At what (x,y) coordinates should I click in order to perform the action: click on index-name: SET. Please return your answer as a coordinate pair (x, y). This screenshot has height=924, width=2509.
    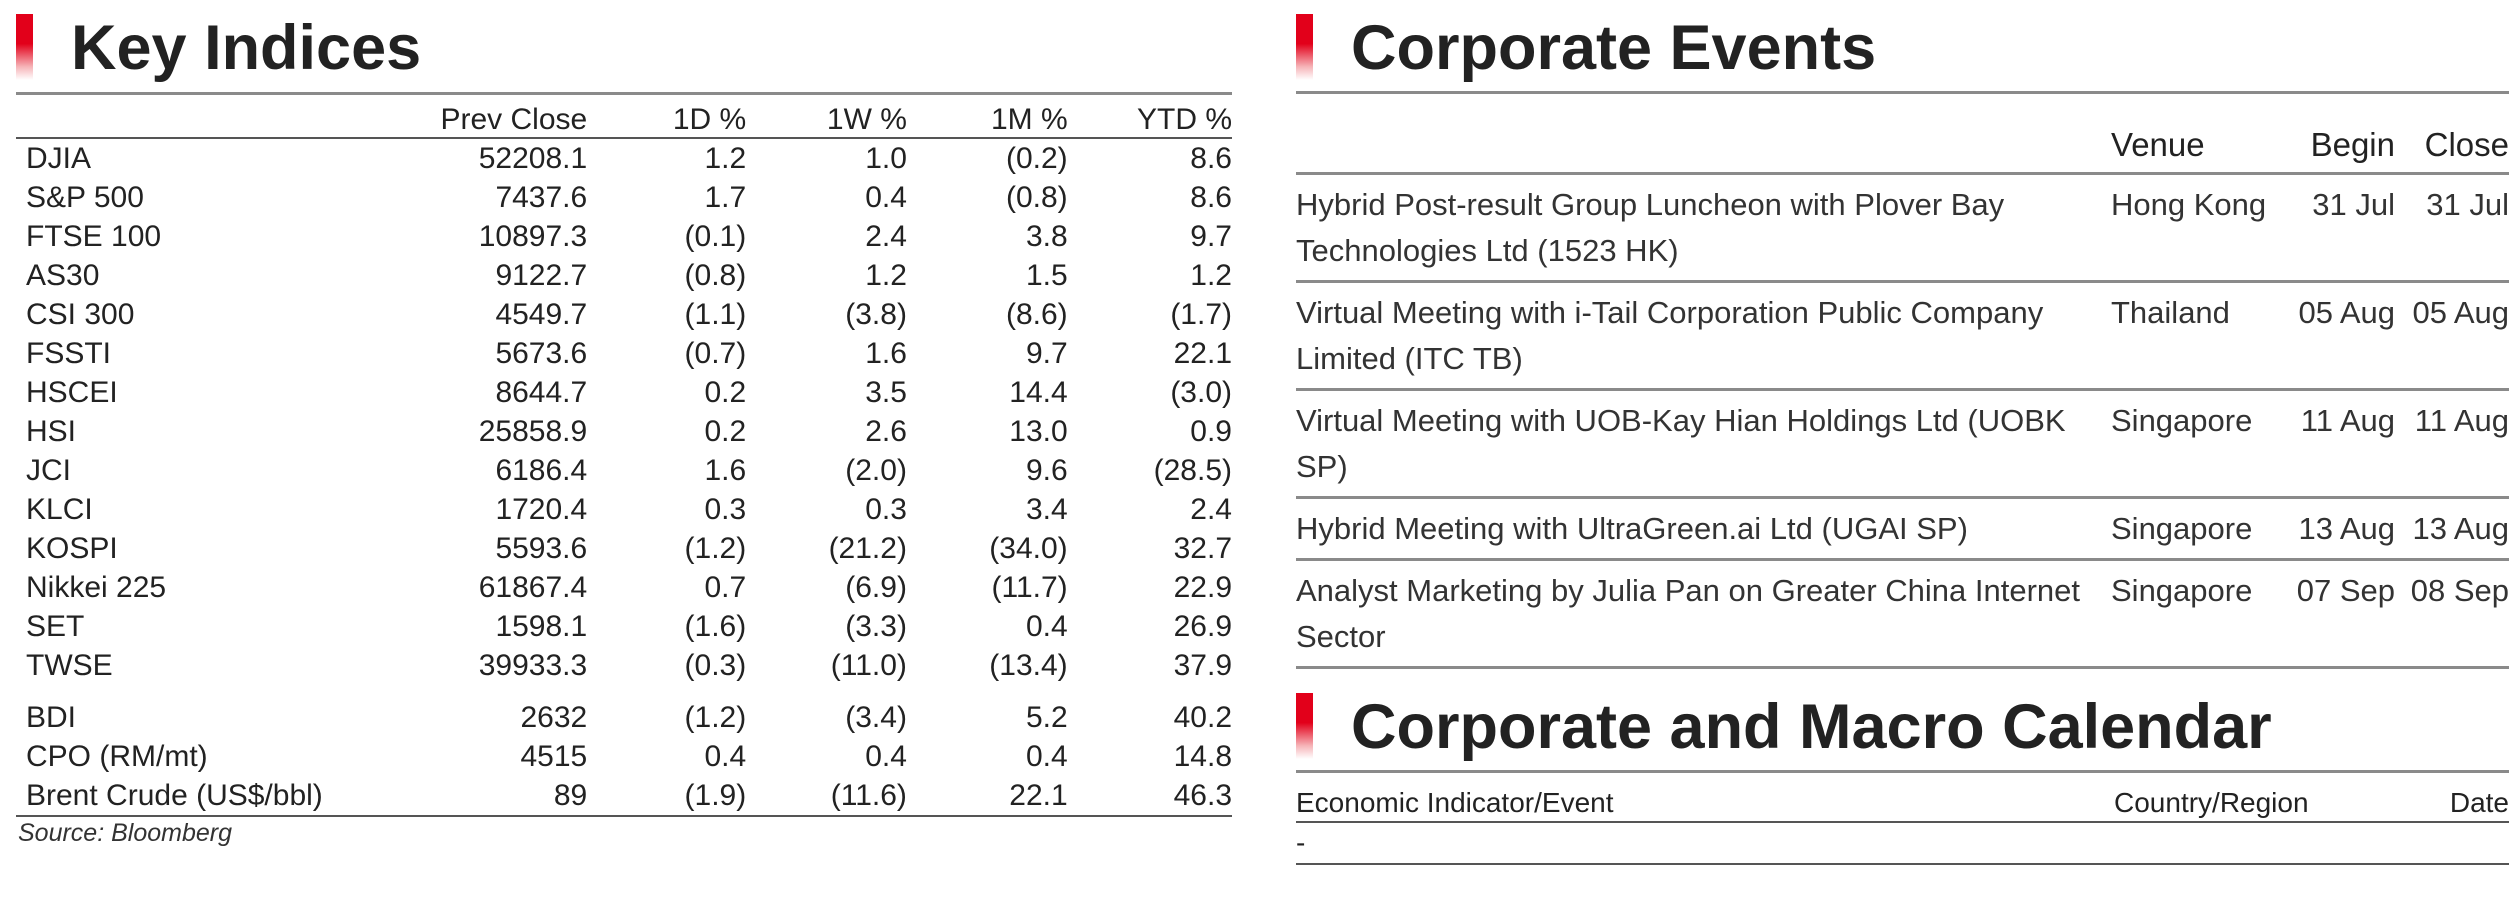
    Looking at the image, I should click on (55, 626).